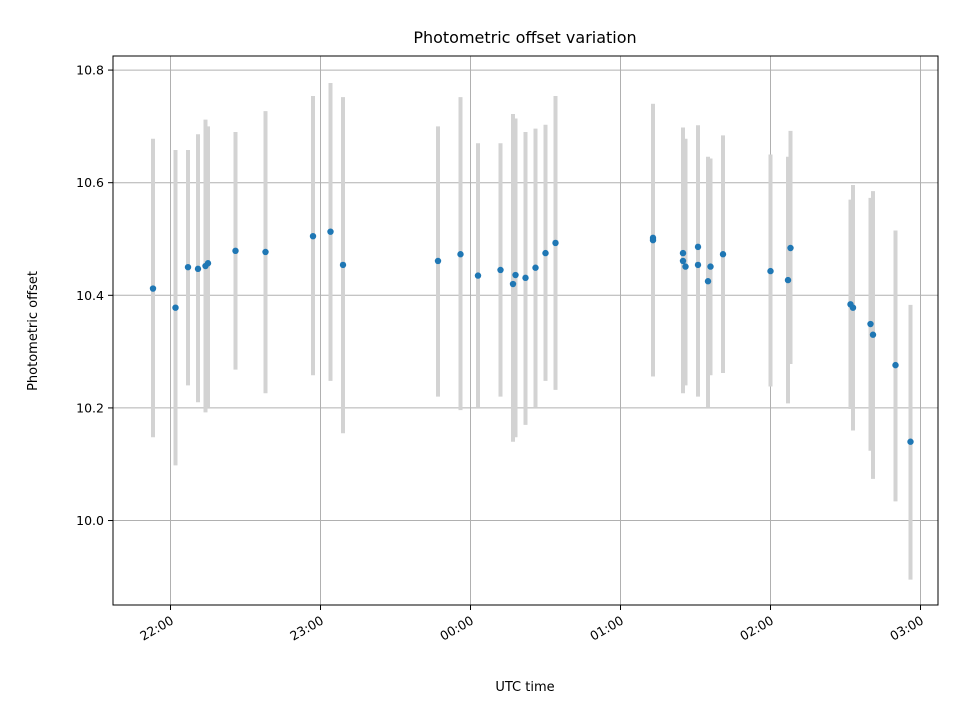 Image resolution: width=960 pixels, height=720 pixels. I want to click on y-tick-label: 10.6, so click(90, 182).